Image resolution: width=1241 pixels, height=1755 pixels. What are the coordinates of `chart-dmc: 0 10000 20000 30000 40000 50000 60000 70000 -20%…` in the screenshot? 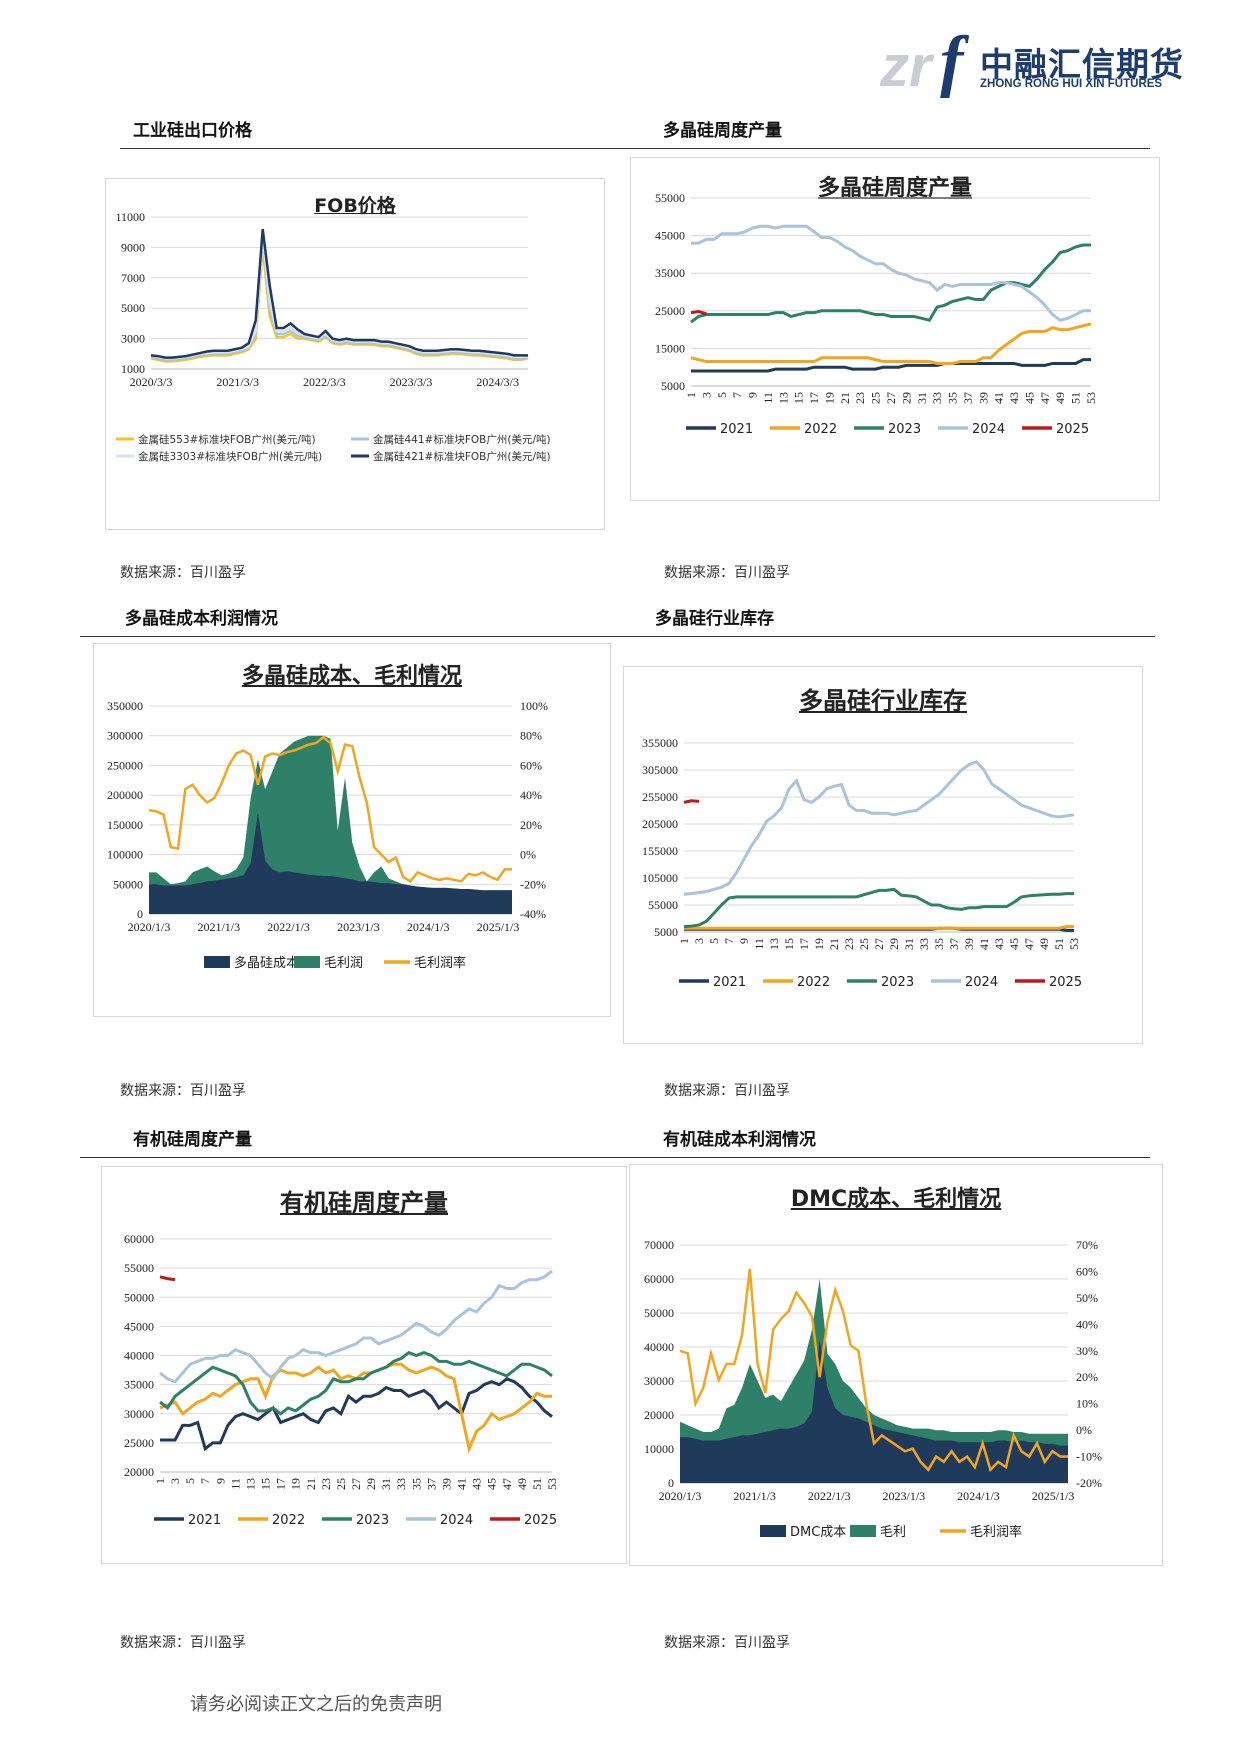 It's located at (873, 1389).